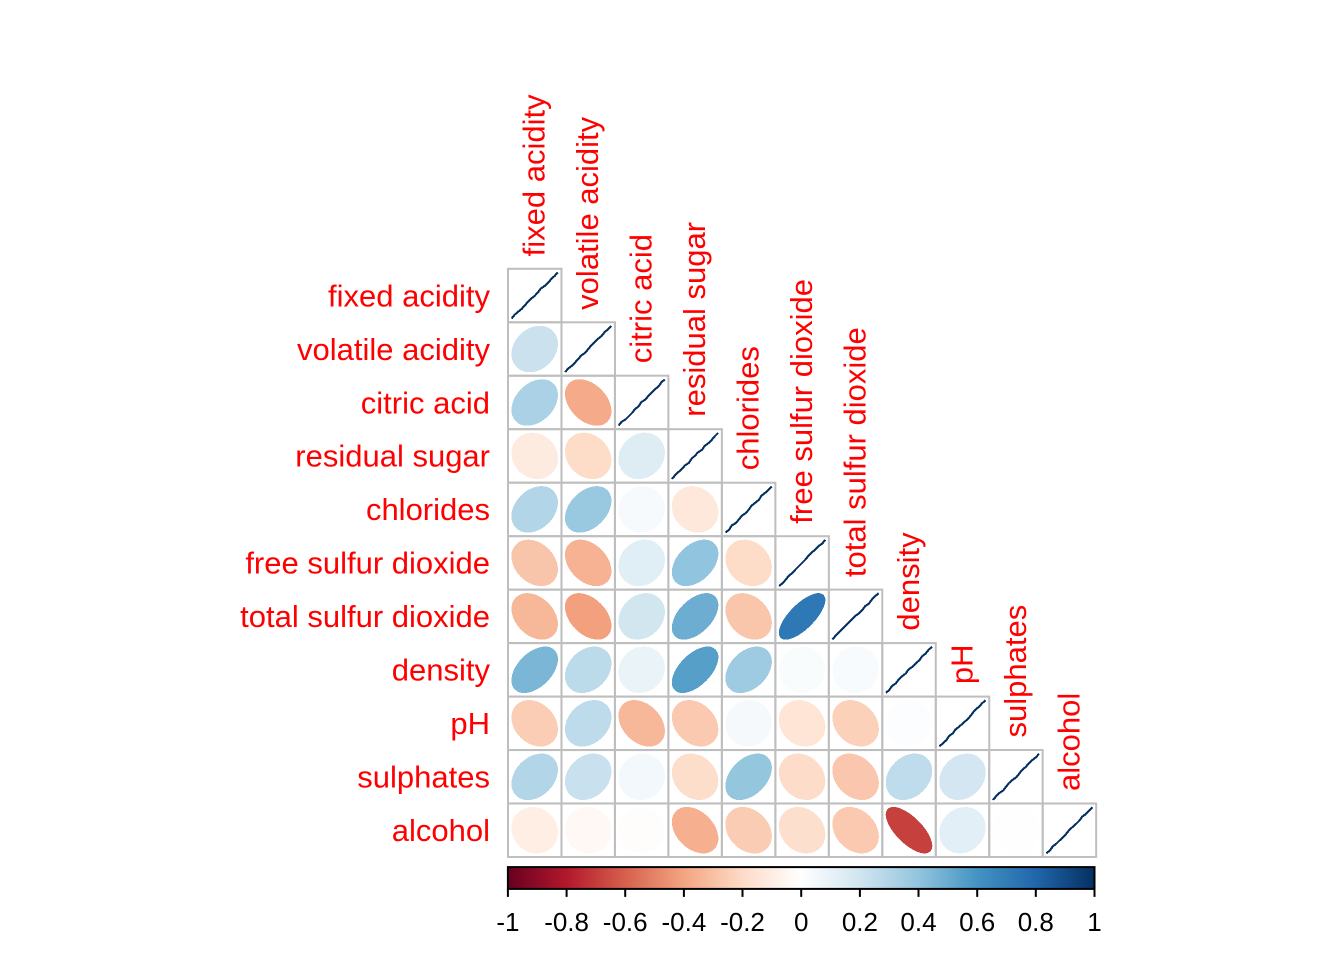 The height and width of the screenshot is (960, 1344). What do you see at coordinates (683, 922) in the screenshot?
I see `svg-text: -0.4` at bounding box center [683, 922].